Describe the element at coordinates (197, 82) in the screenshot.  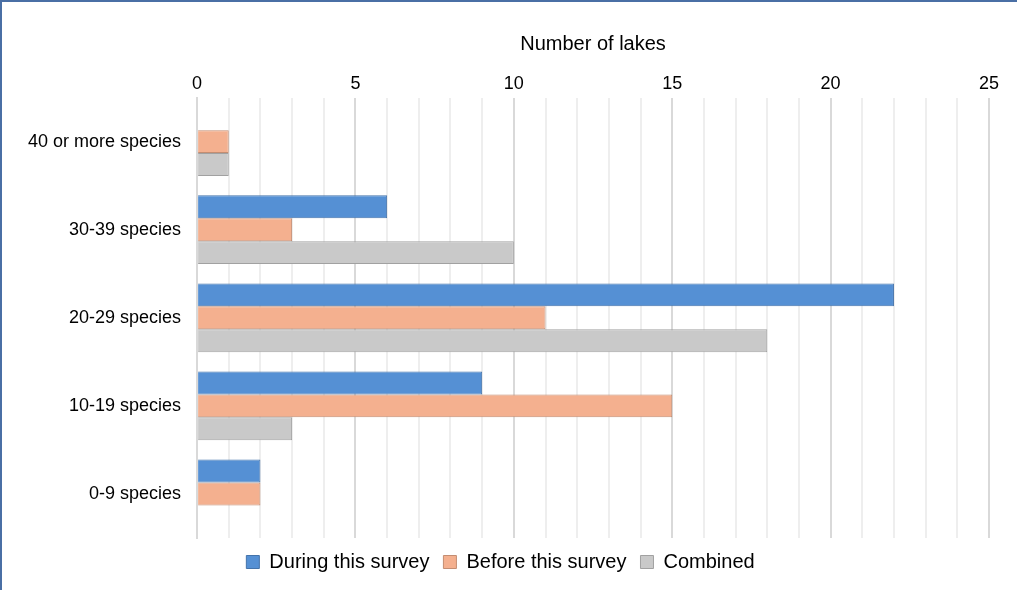
I see `x-tick-label: 0` at that location.